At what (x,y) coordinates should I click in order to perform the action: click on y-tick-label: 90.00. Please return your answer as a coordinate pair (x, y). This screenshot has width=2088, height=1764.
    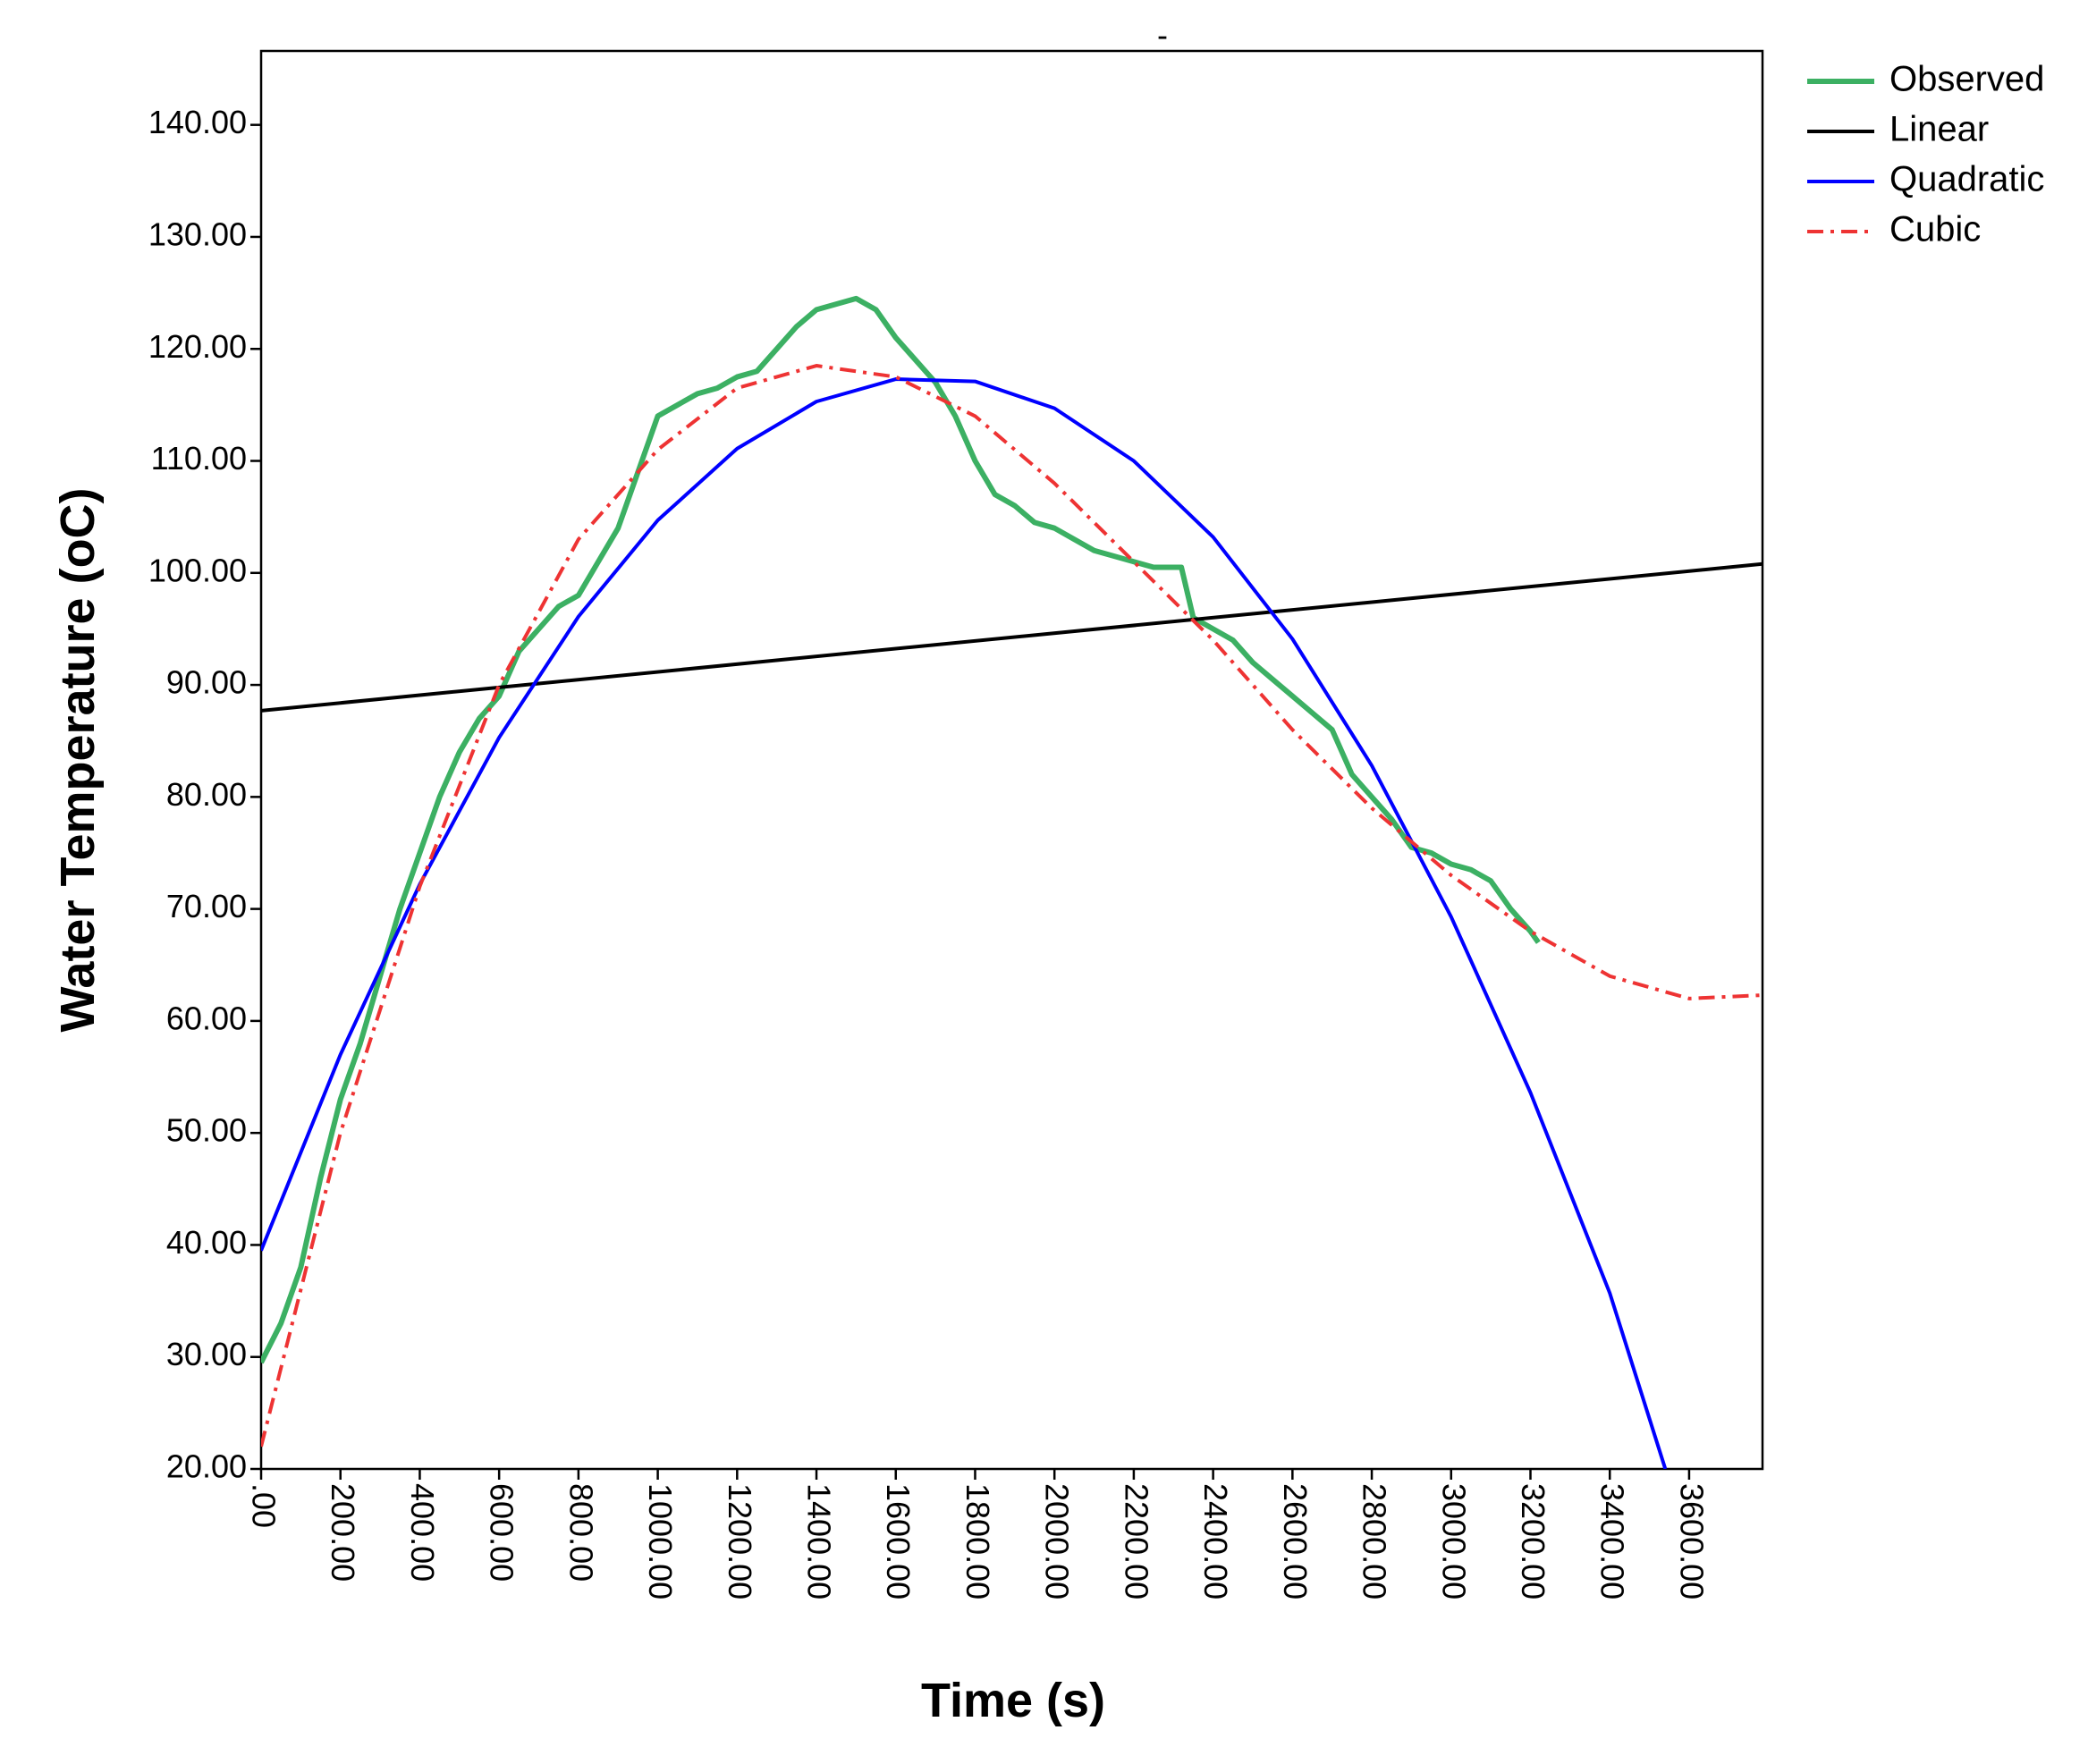
    Looking at the image, I should click on (206, 682).